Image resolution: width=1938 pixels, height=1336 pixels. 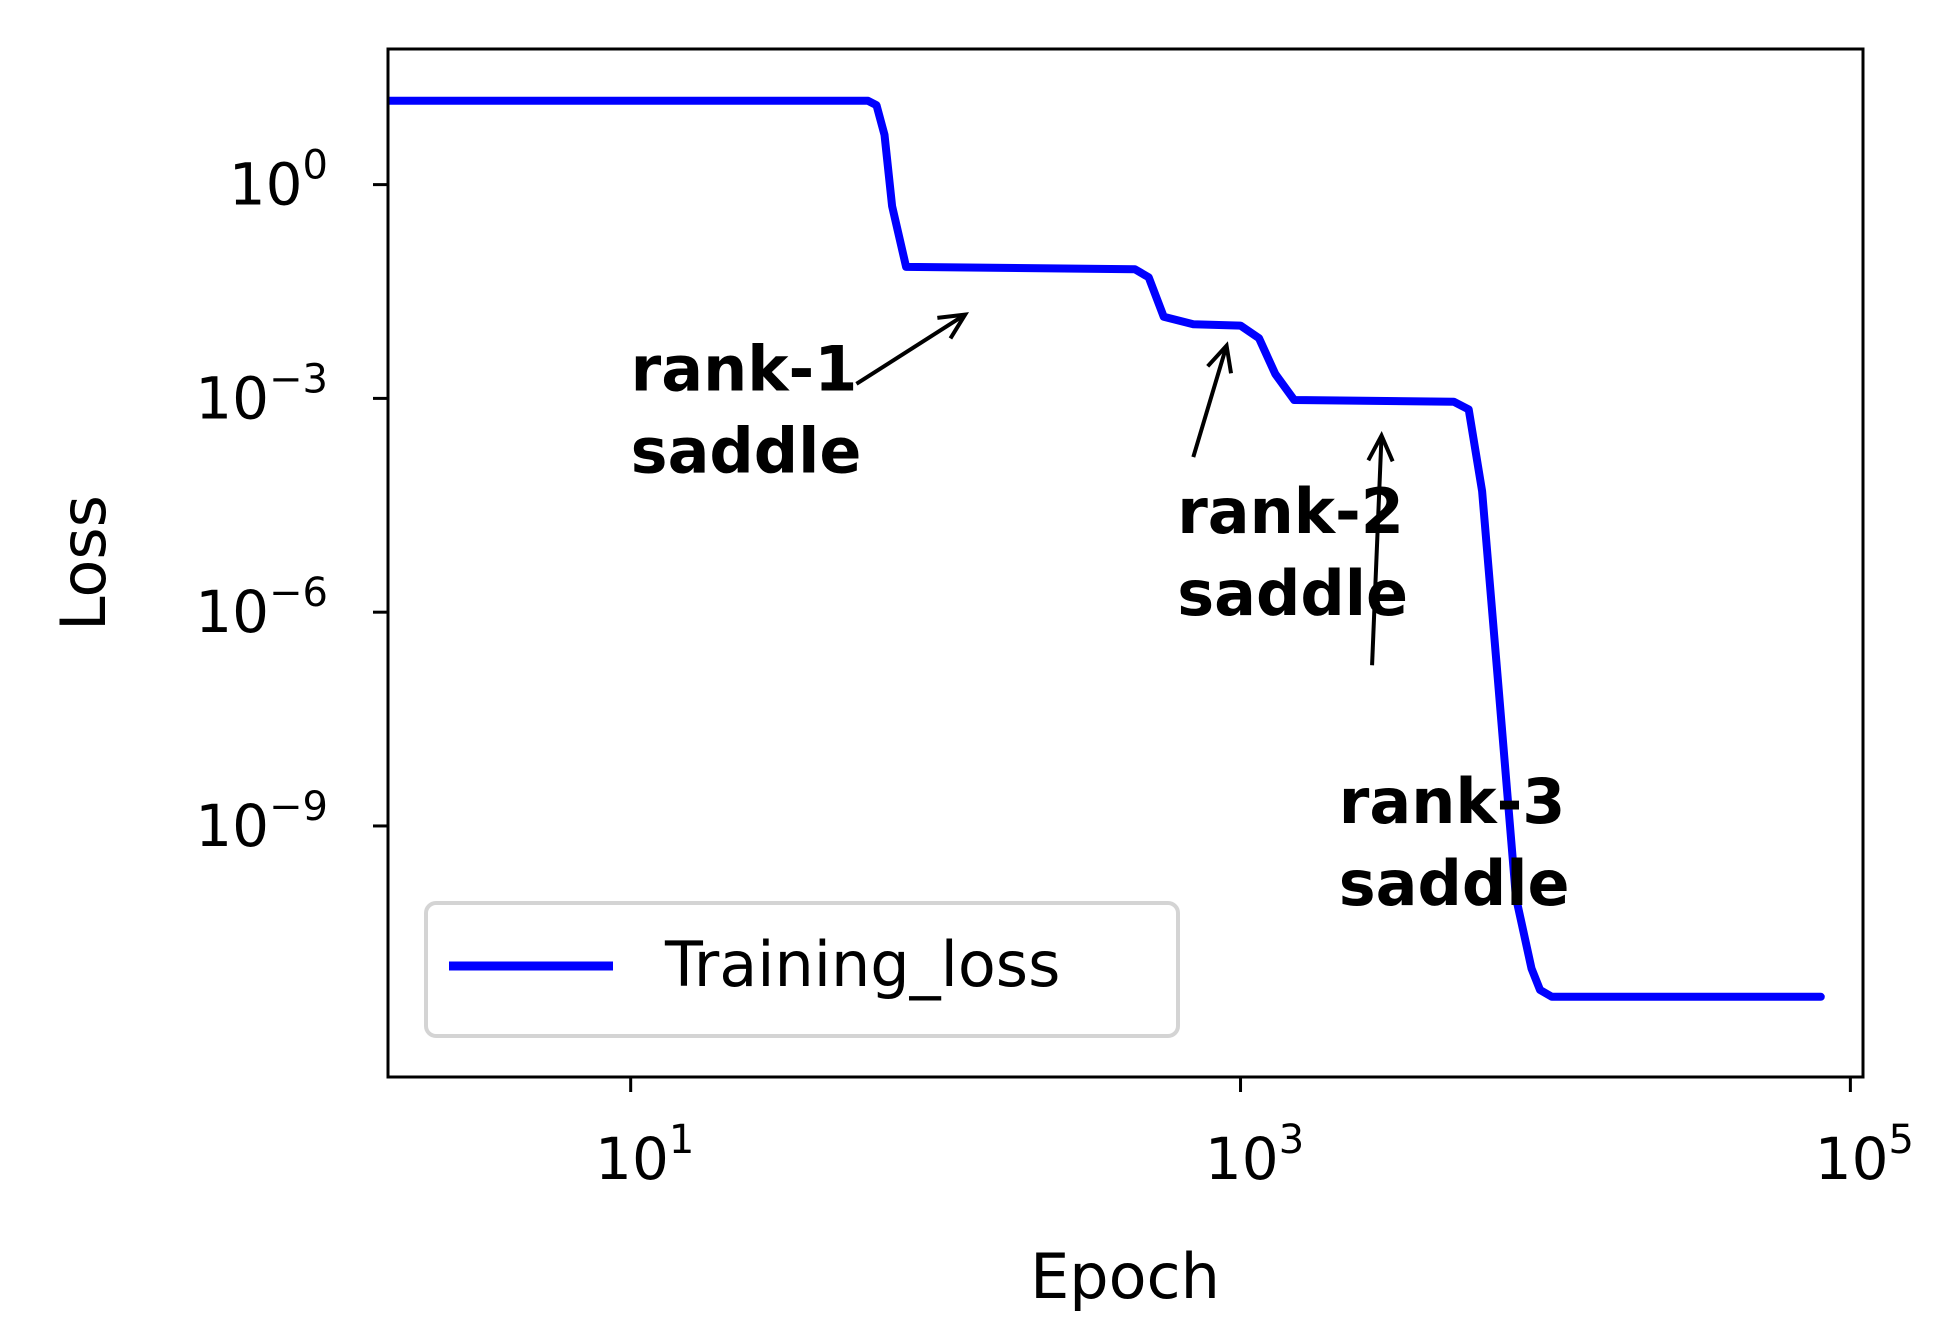 What do you see at coordinates (1125, 1276) in the screenshot?
I see `x-axis-label: Epoch` at bounding box center [1125, 1276].